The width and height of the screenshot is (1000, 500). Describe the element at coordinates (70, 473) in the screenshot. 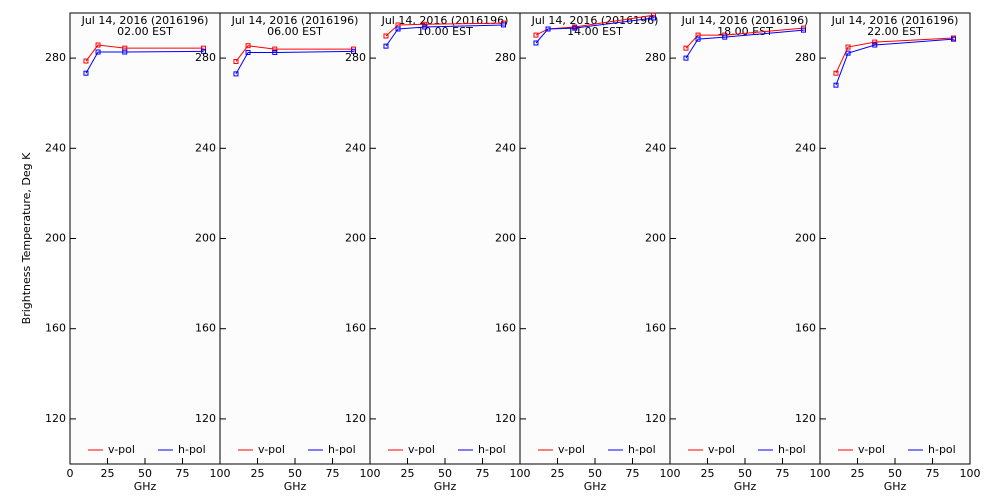

I see `x-tick-label: 0` at that location.